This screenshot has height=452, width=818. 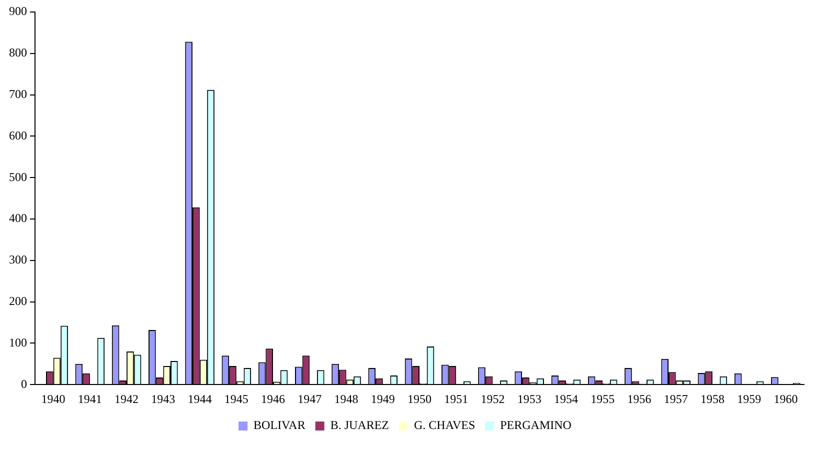 What do you see at coordinates (24, 383) in the screenshot?
I see `y-tick-label: 0` at bounding box center [24, 383].